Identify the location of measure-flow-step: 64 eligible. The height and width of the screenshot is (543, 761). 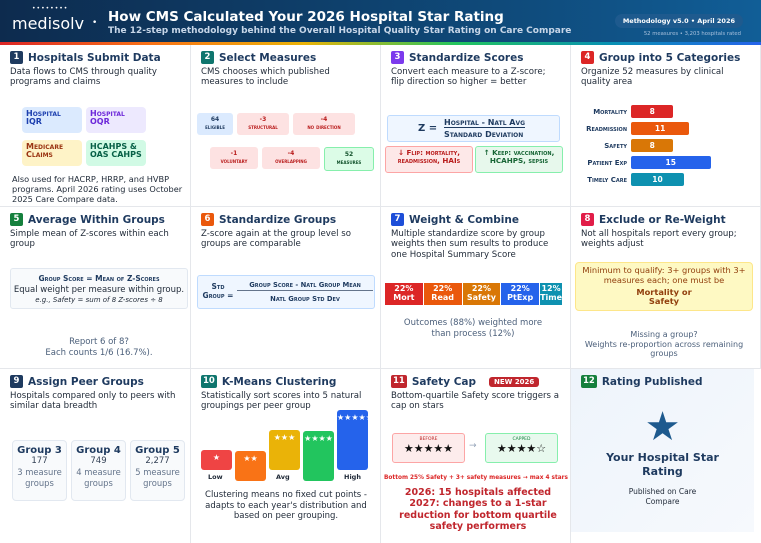
(215, 124).